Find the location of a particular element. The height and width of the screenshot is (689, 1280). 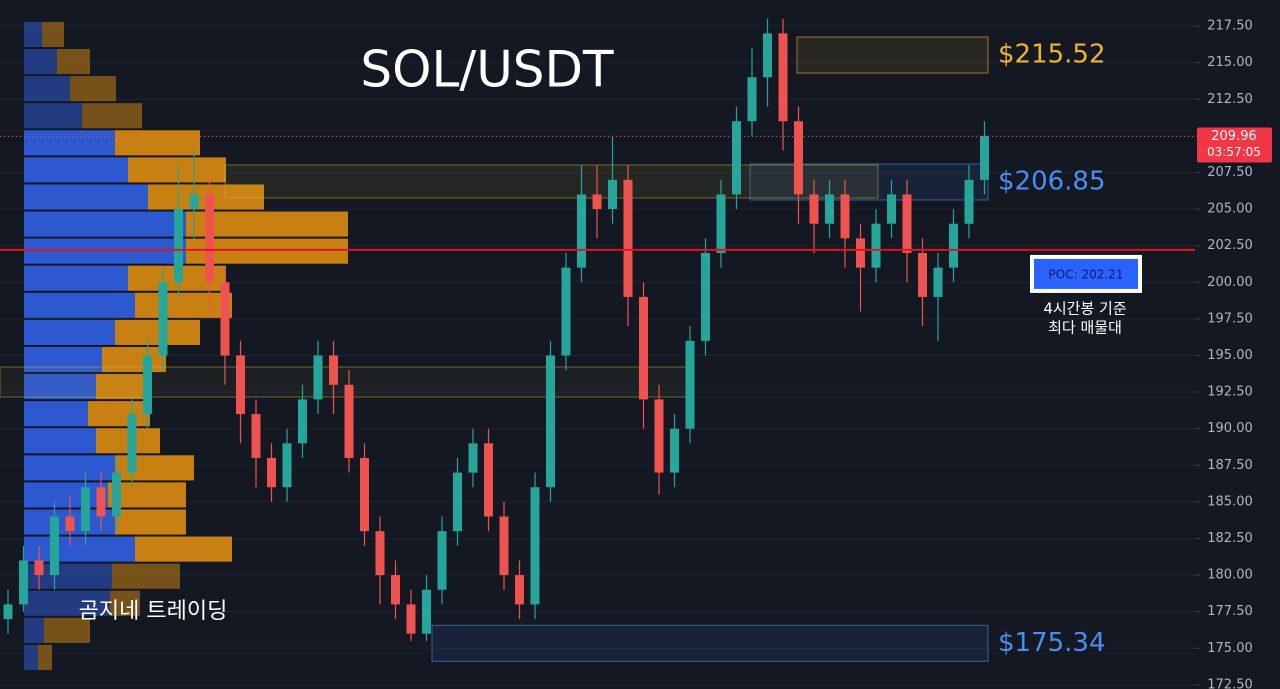

poc-box is located at coordinates (1086, 273).